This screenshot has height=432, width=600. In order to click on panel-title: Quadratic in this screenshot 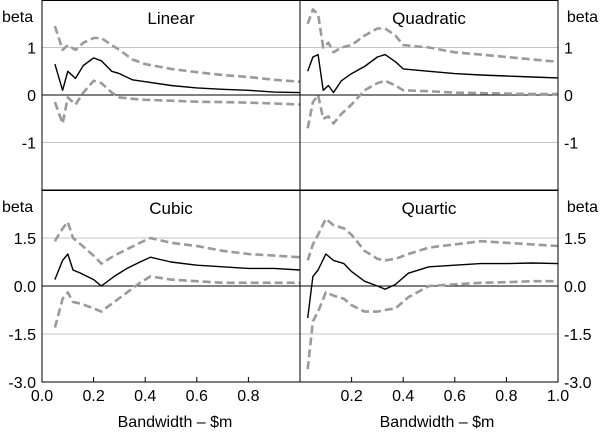, I will do `click(429, 18)`.